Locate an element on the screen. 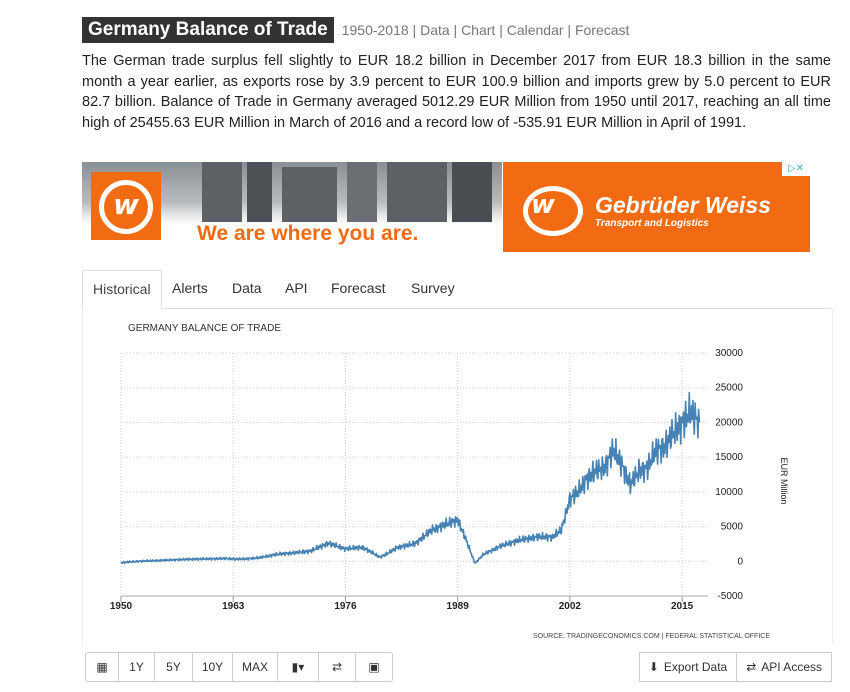  page-title: Germany Balance of Trade is located at coordinates (208, 30).